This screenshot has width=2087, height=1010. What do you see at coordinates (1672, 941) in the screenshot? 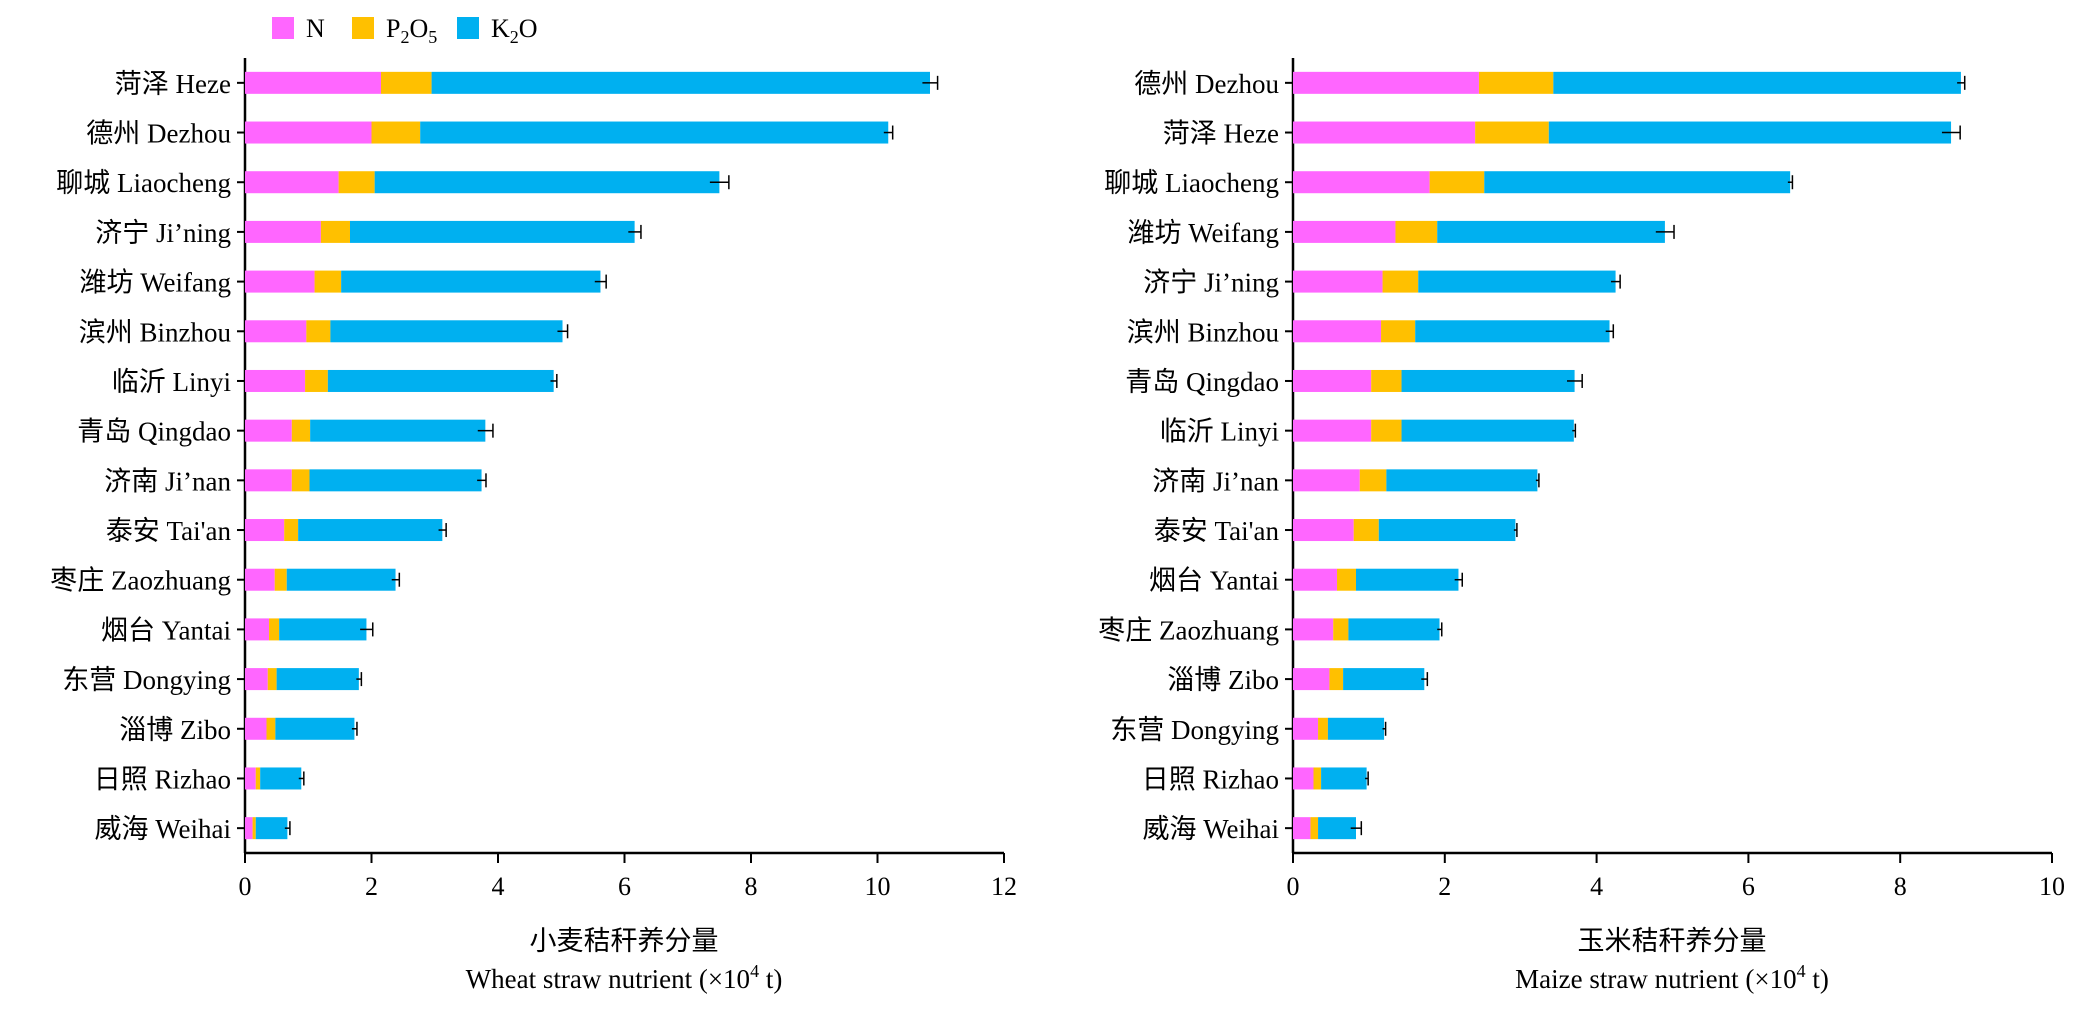
I see `x-axis-title-cn: 玉米秸秆养分量` at bounding box center [1672, 941].